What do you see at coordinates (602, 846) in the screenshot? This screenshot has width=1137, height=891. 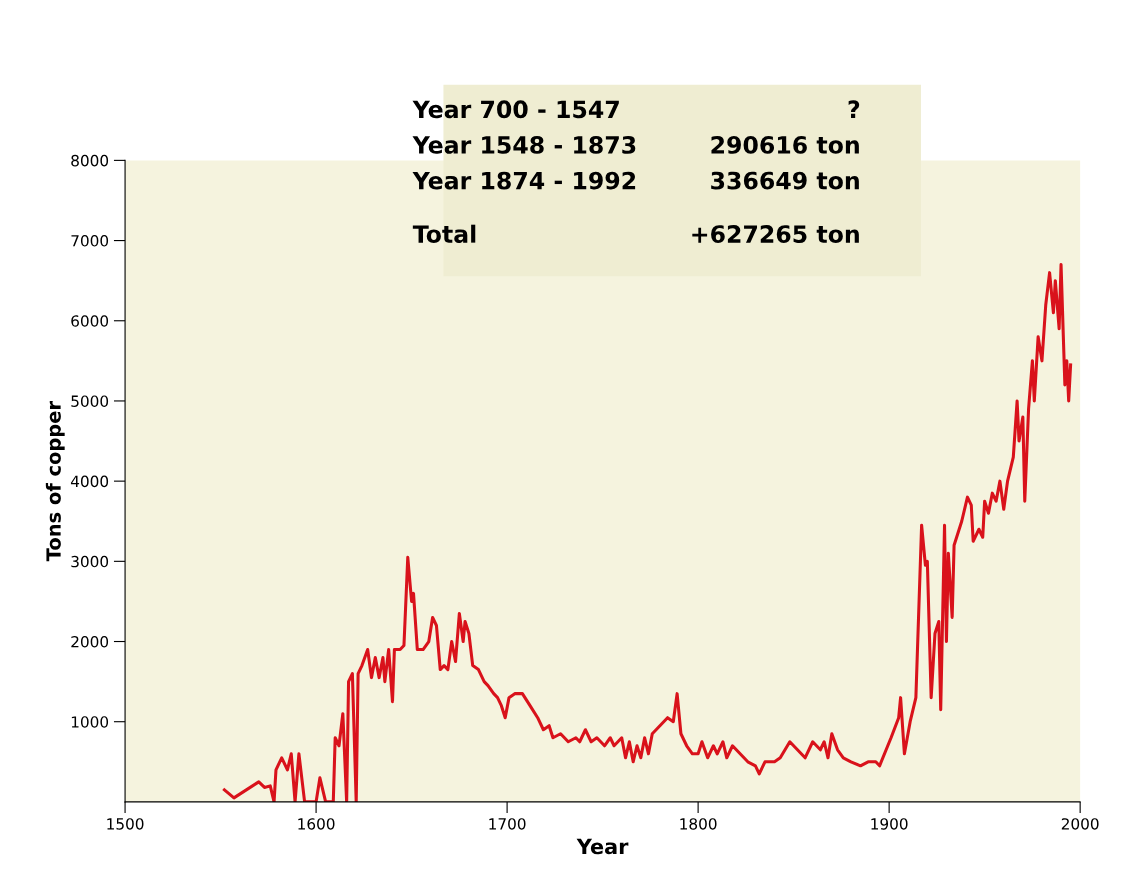 I see `x-axis-title: Year` at bounding box center [602, 846].